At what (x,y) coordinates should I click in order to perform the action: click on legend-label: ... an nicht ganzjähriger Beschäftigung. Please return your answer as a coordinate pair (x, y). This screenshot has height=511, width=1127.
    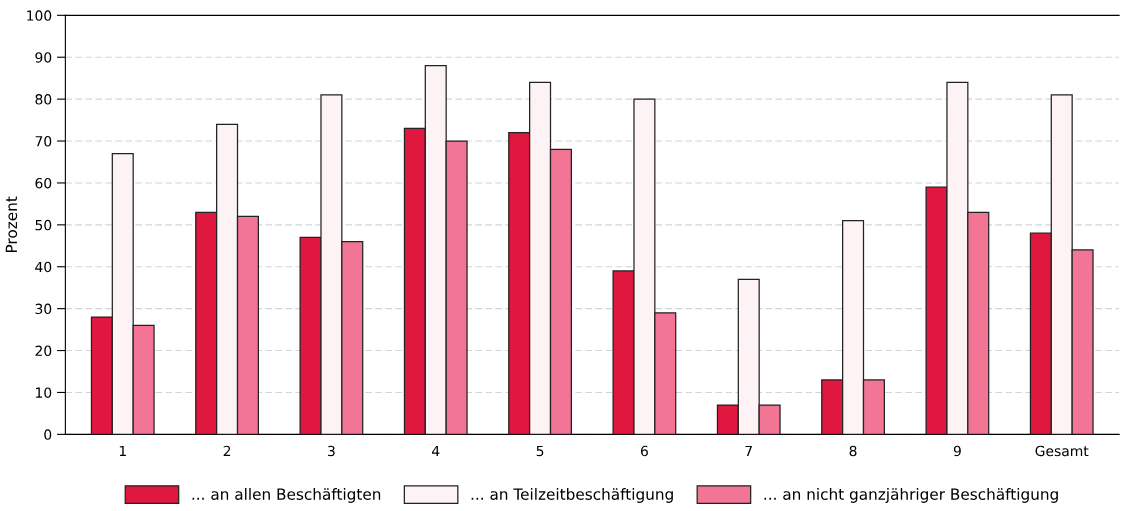
    Looking at the image, I should click on (911, 495).